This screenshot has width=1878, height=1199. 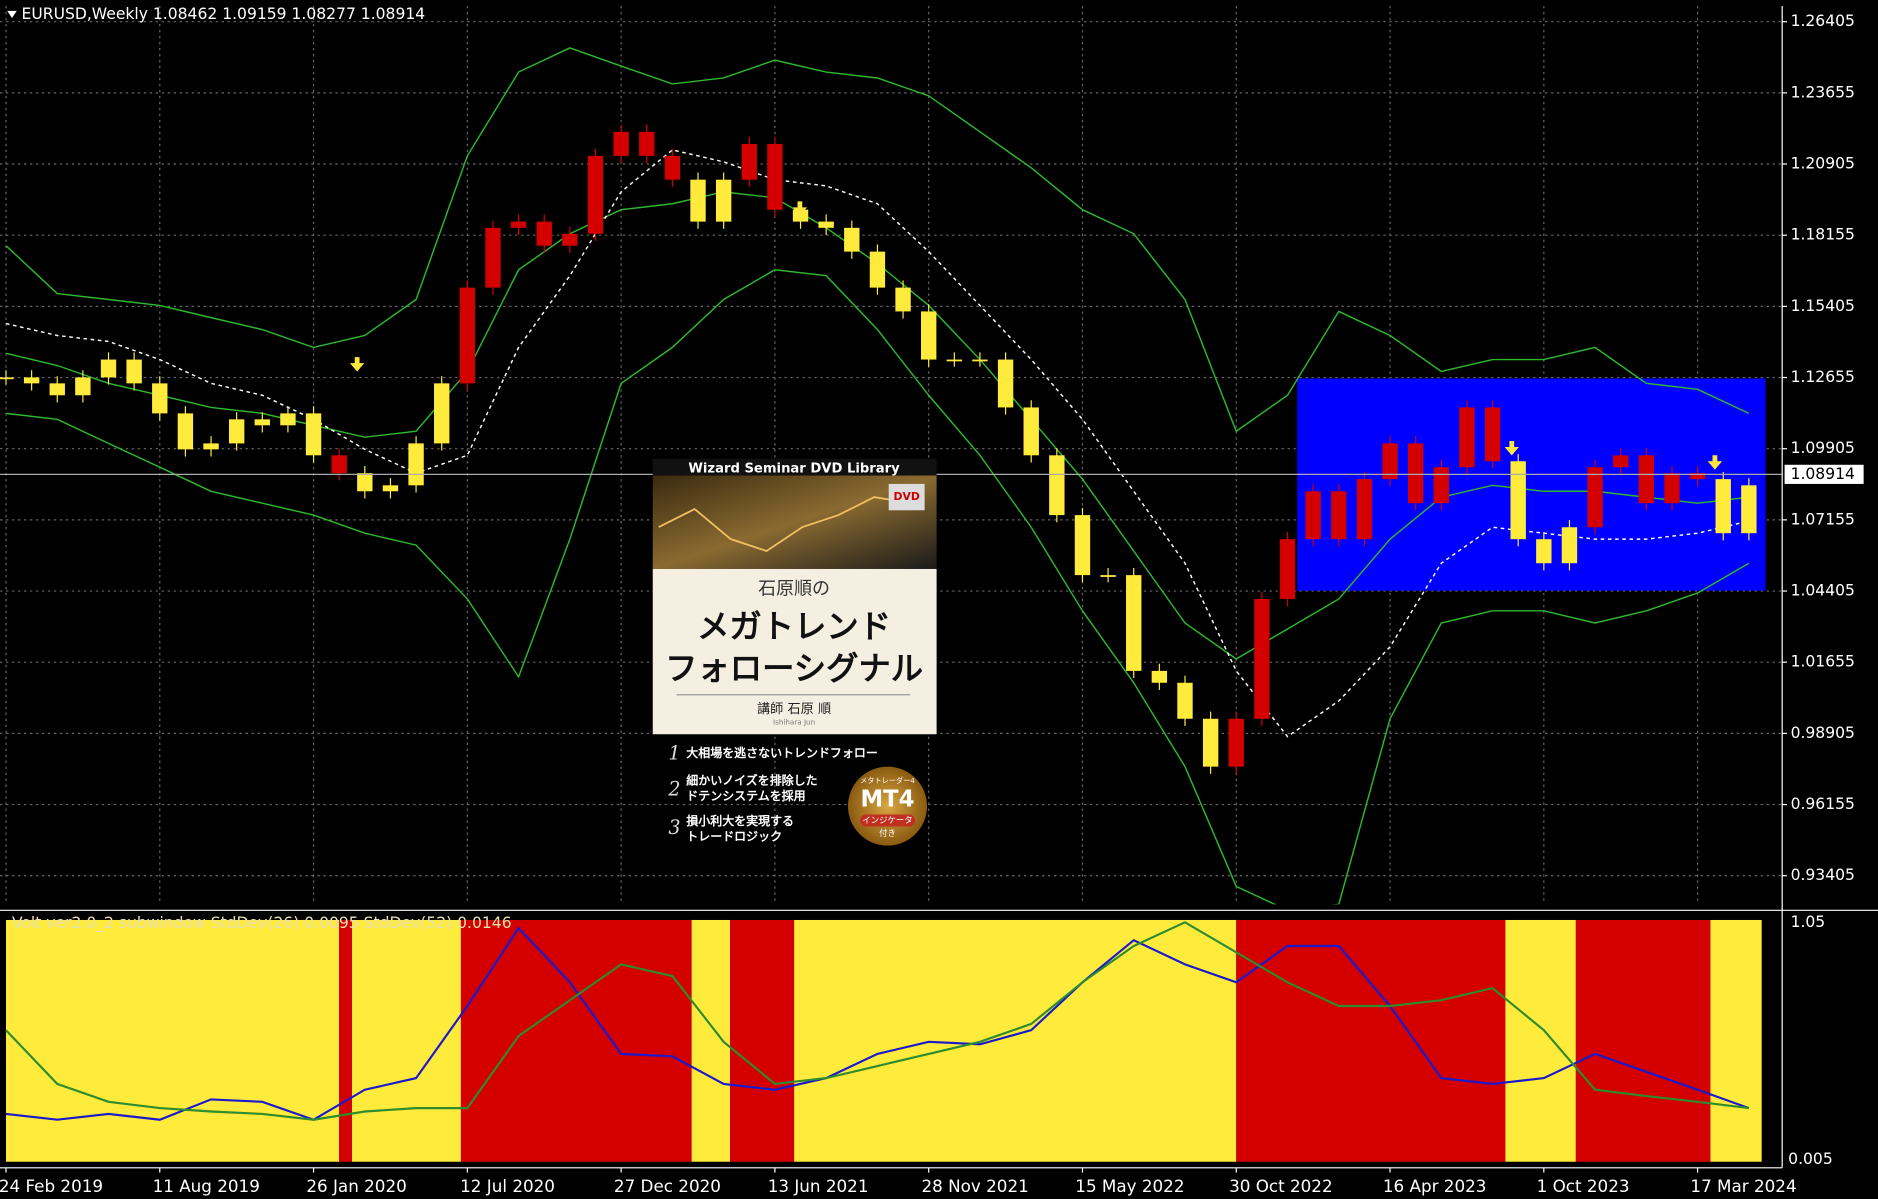 I want to click on ad-badge-top: メタトレーダー4, so click(x=887, y=780).